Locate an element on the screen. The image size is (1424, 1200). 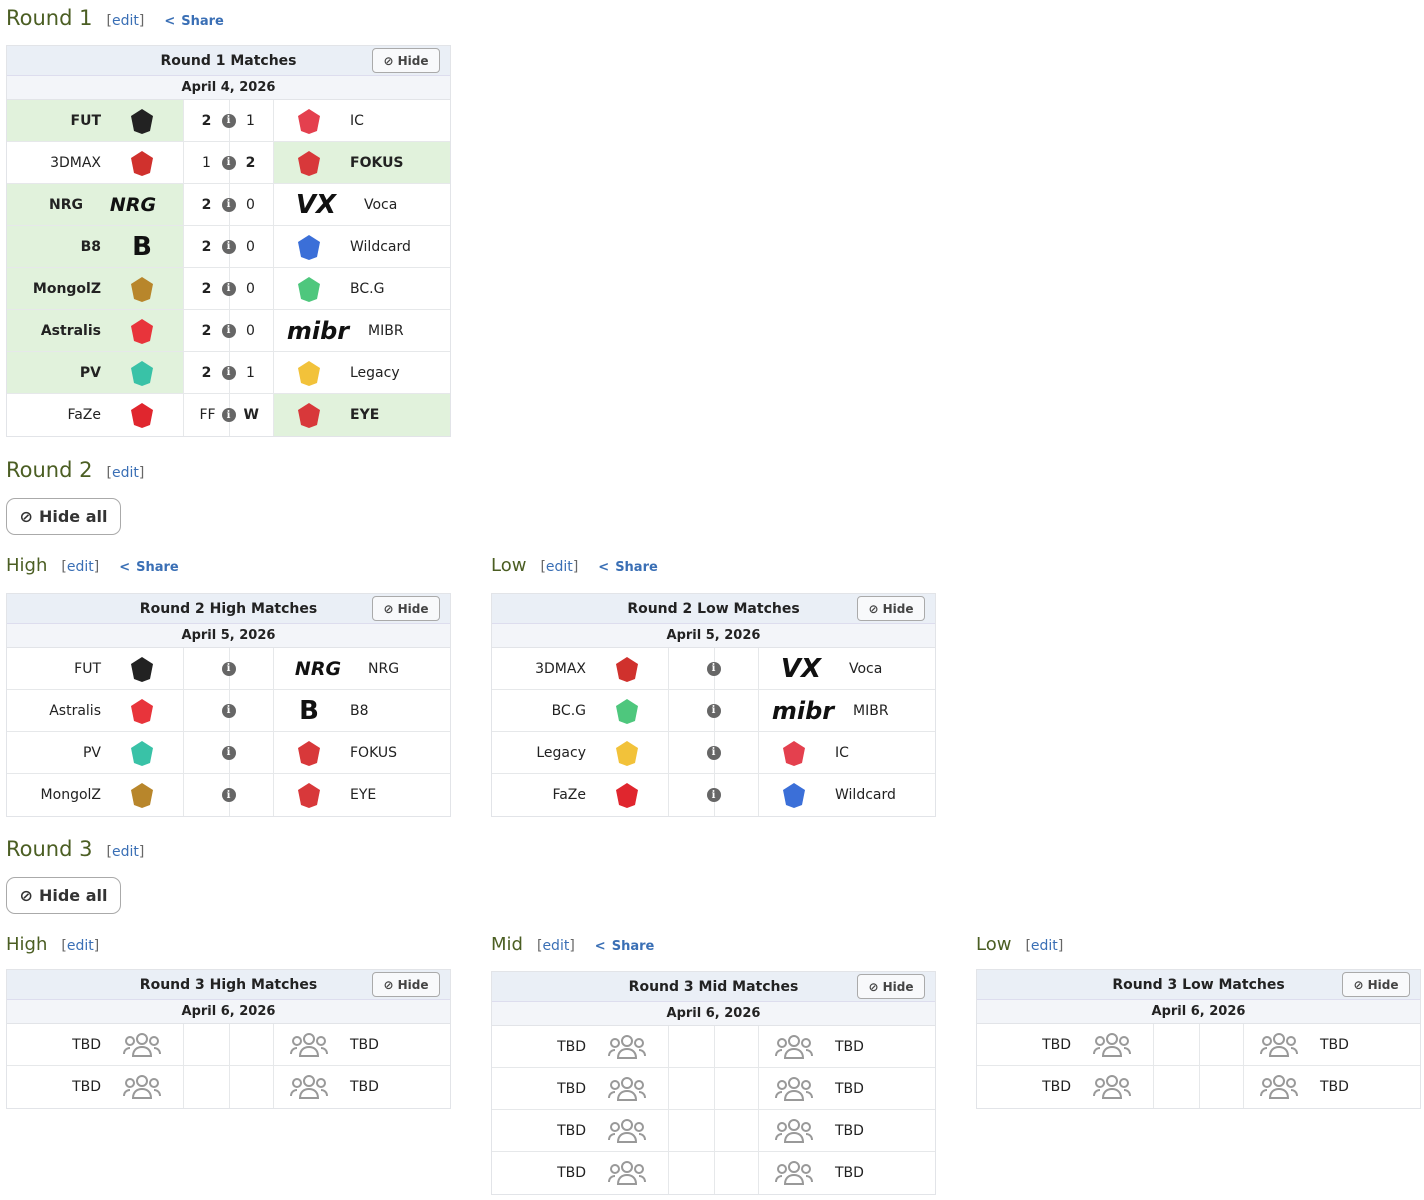
right-team-cell: Wildcard is located at coordinates (362, 246).